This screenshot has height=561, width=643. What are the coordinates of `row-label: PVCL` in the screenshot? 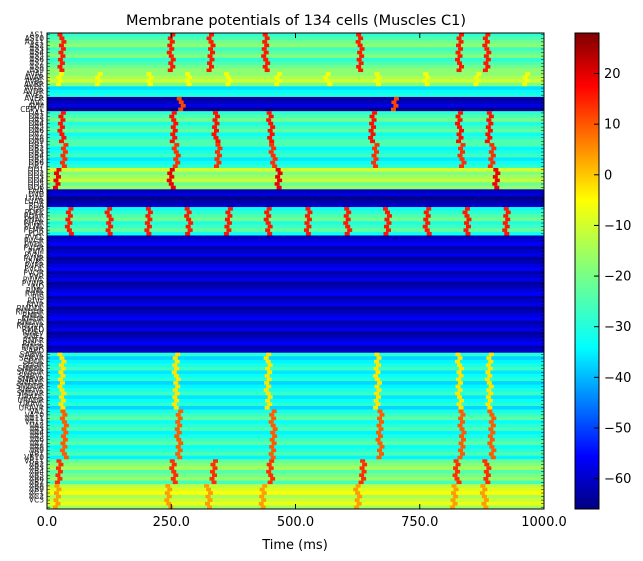 It's located at (35, 237).